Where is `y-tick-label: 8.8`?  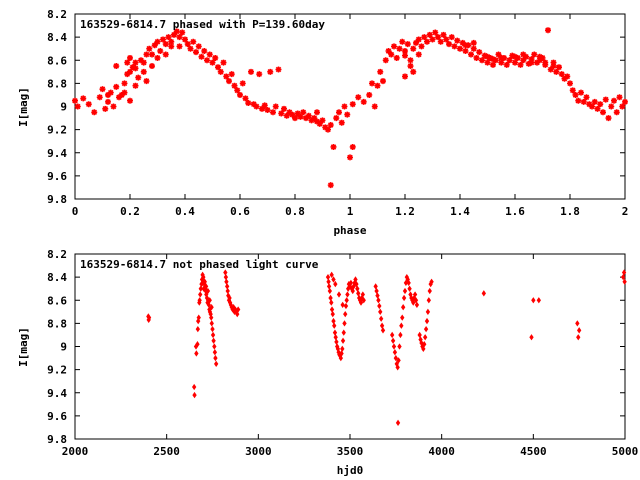 y-tick-label: 8.8 is located at coordinates (57, 83).